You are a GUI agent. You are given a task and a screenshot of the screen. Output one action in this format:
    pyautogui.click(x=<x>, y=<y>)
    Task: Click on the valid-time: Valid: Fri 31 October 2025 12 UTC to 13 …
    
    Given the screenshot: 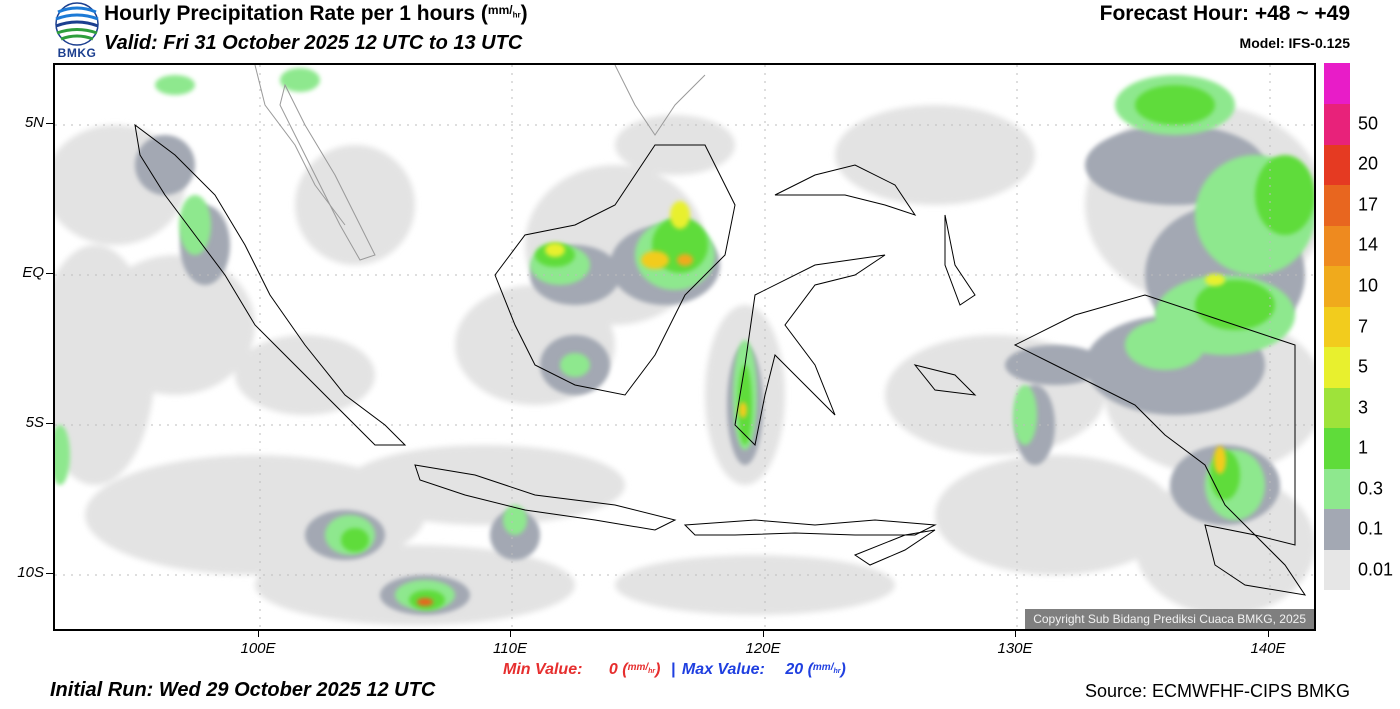 What is the action you would take?
    pyautogui.click(x=313, y=43)
    